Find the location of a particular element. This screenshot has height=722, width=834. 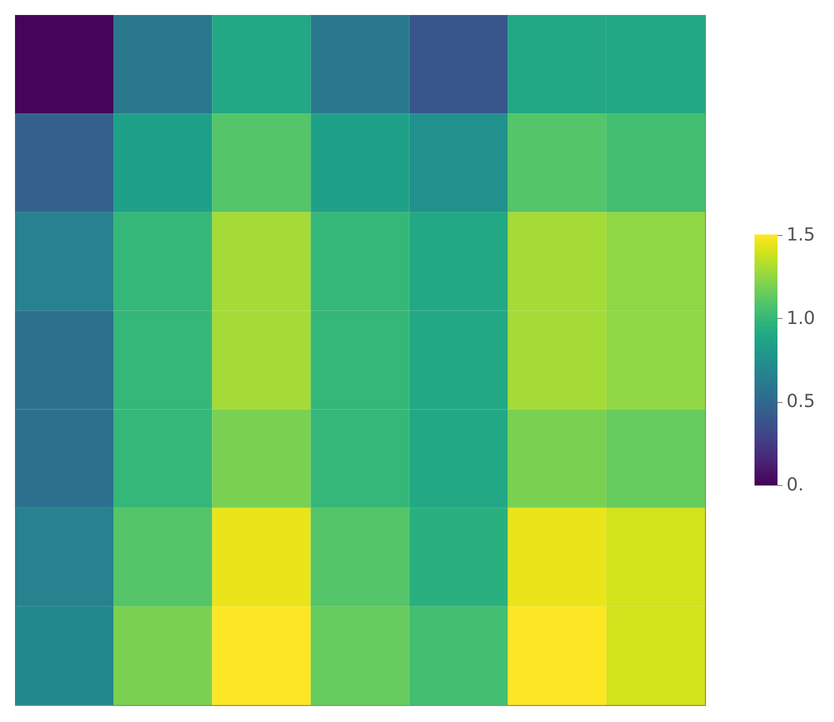

color-bar-label: 1.5 is located at coordinates (801, 235).